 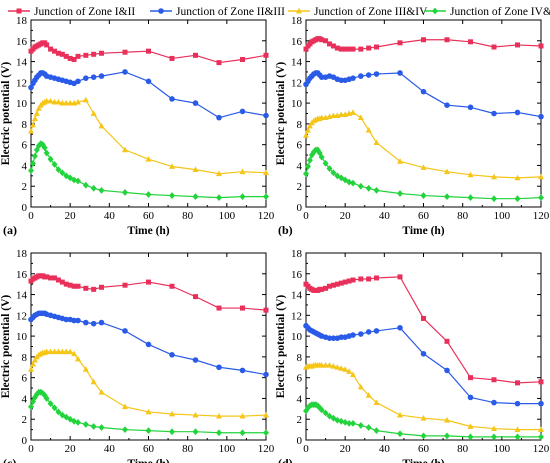 What do you see at coordinates (230, 12) in the screenshot?
I see `legend-label: Junction of Zone II&III` at bounding box center [230, 12].